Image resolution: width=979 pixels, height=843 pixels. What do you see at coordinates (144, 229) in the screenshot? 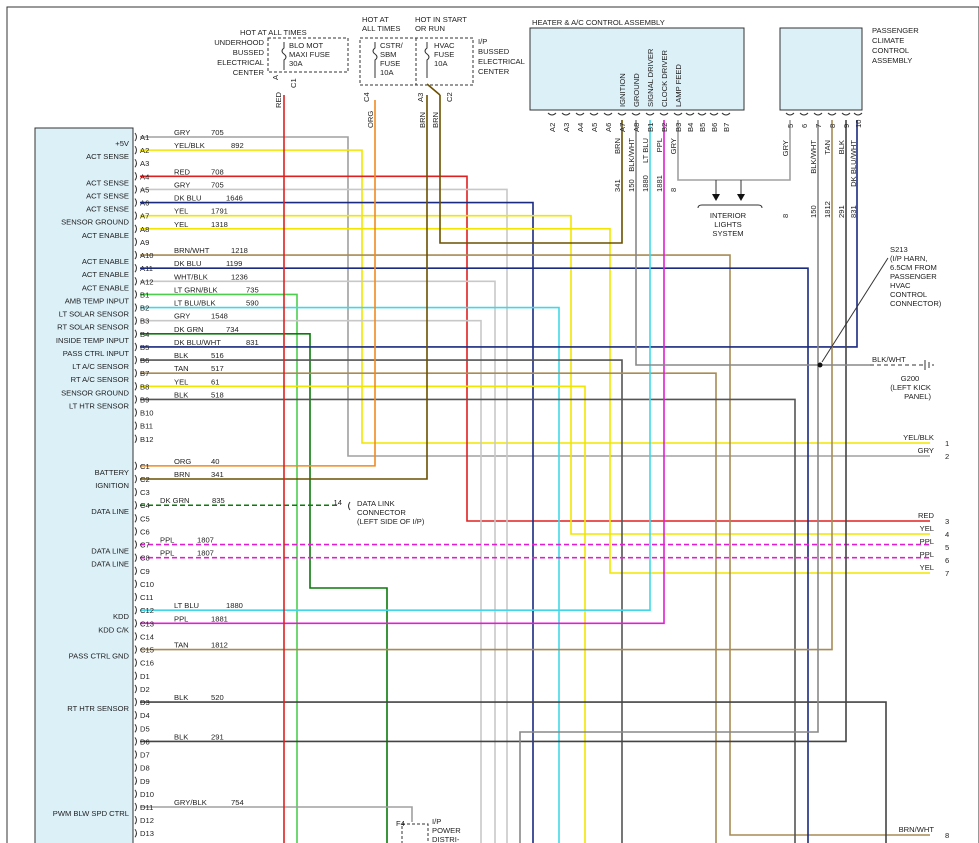
I see `pin-id: A8` at bounding box center [144, 229].